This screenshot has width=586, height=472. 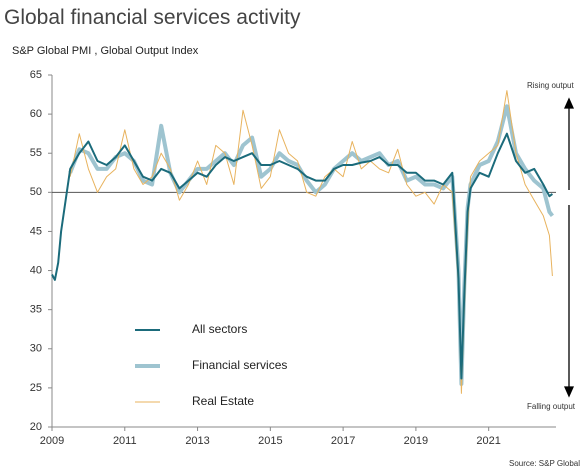 I want to click on y-tick-label: 40, so click(x=36, y=270).